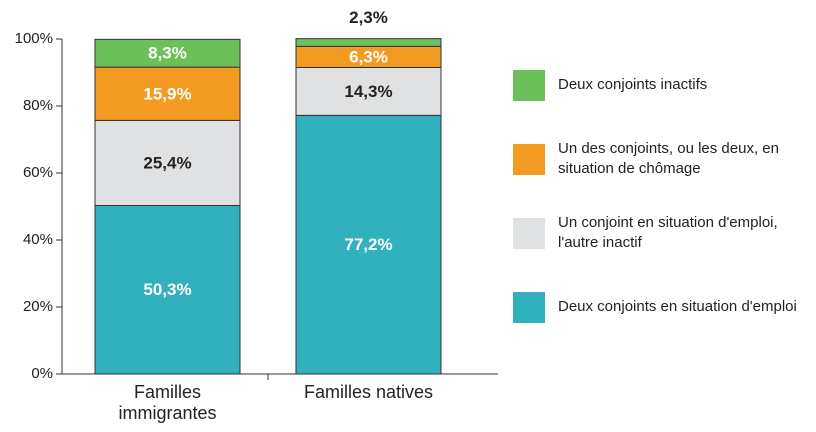 The height and width of the screenshot is (432, 816). What do you see at coordinates (368, 56) in the screenshot?
I see `data-label: 6,3%` at bounding box center [368, 56].